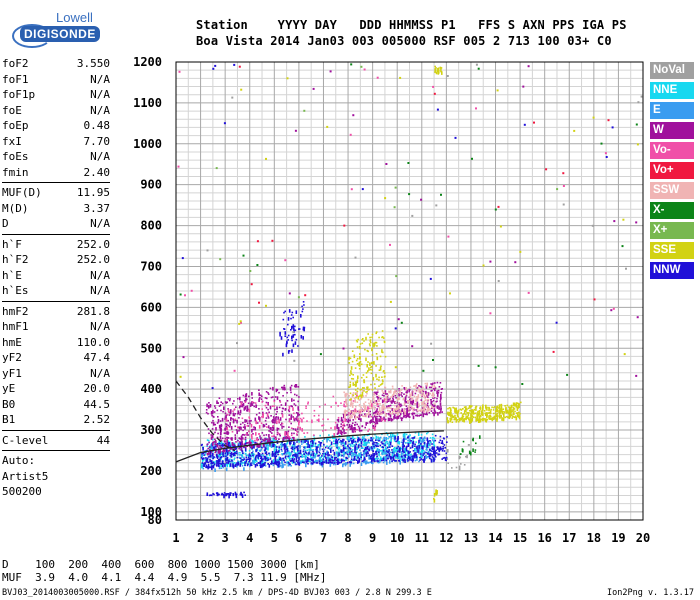 The image size is (700, 600). What do you see at coordinates (32, 36) in the screenshot?
I see `logo-swoosh` at bounding box center [32, 36].